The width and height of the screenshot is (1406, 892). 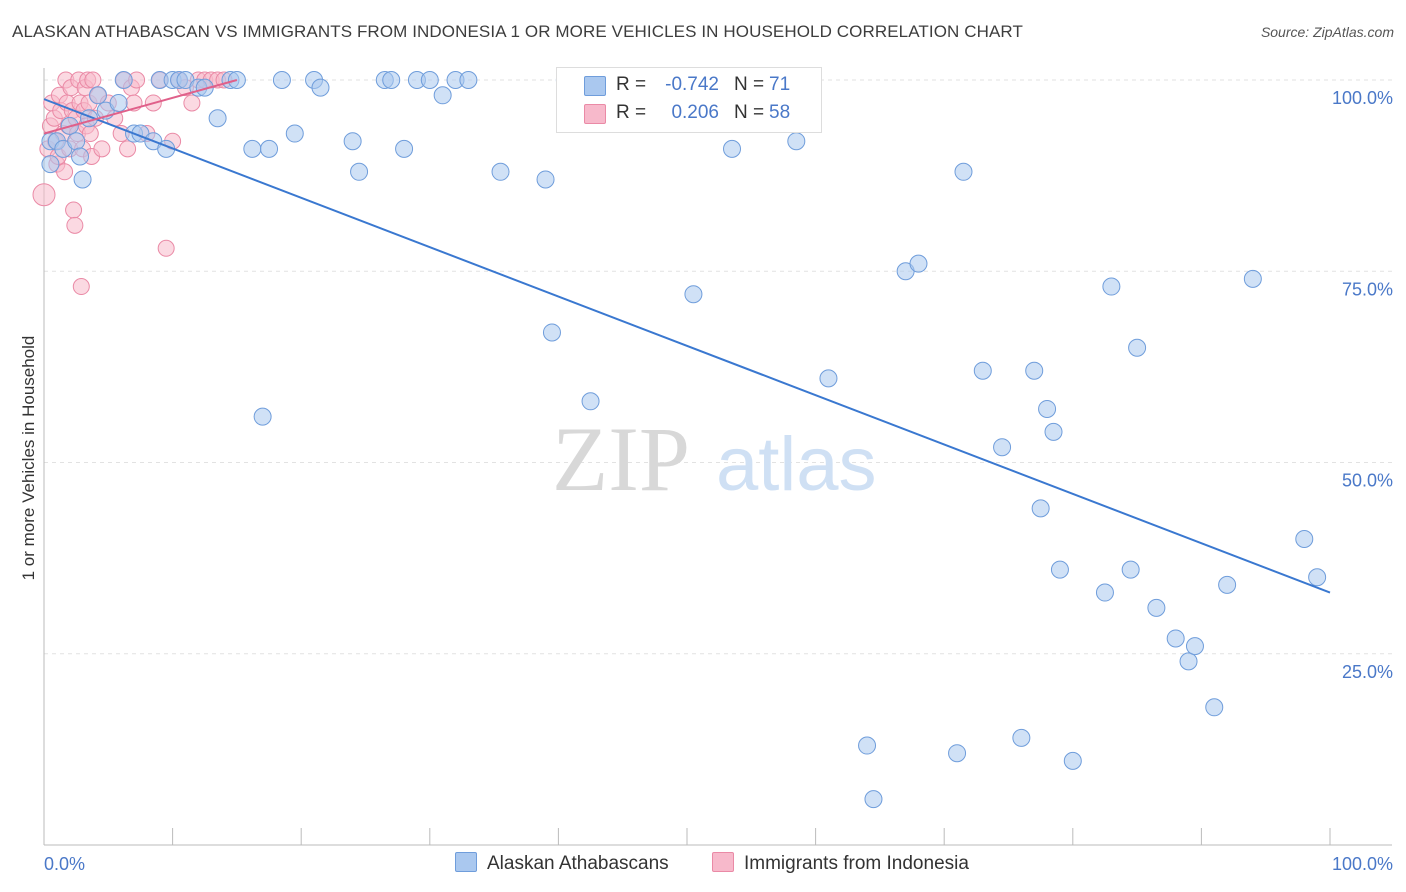 What do you see at coordinates (796, 464) in the screenshot?
I see `watermark-atlas: atlas` at bounding box center [796, 464].